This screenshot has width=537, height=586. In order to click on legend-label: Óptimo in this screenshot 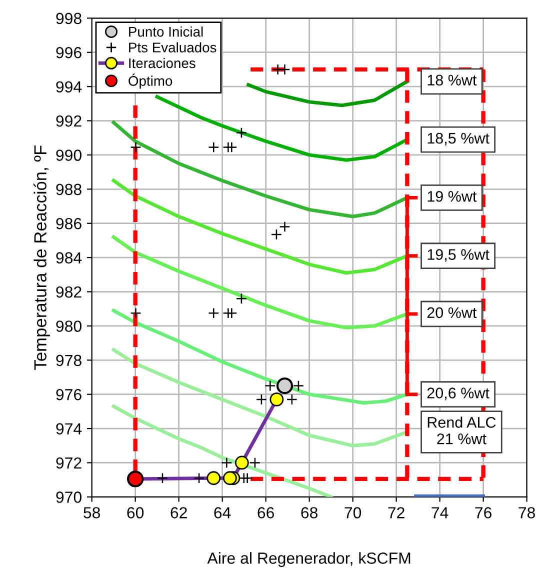, I will do `click(150, 81)`.